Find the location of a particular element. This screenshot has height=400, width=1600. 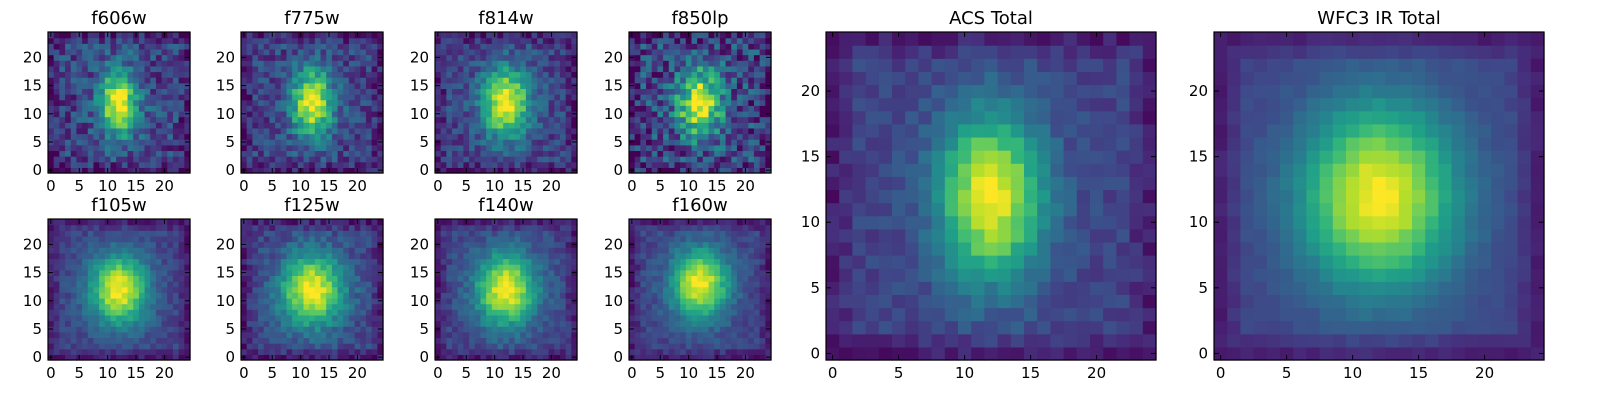

x-tick-label: 20 is located at coordinates (551, 373).